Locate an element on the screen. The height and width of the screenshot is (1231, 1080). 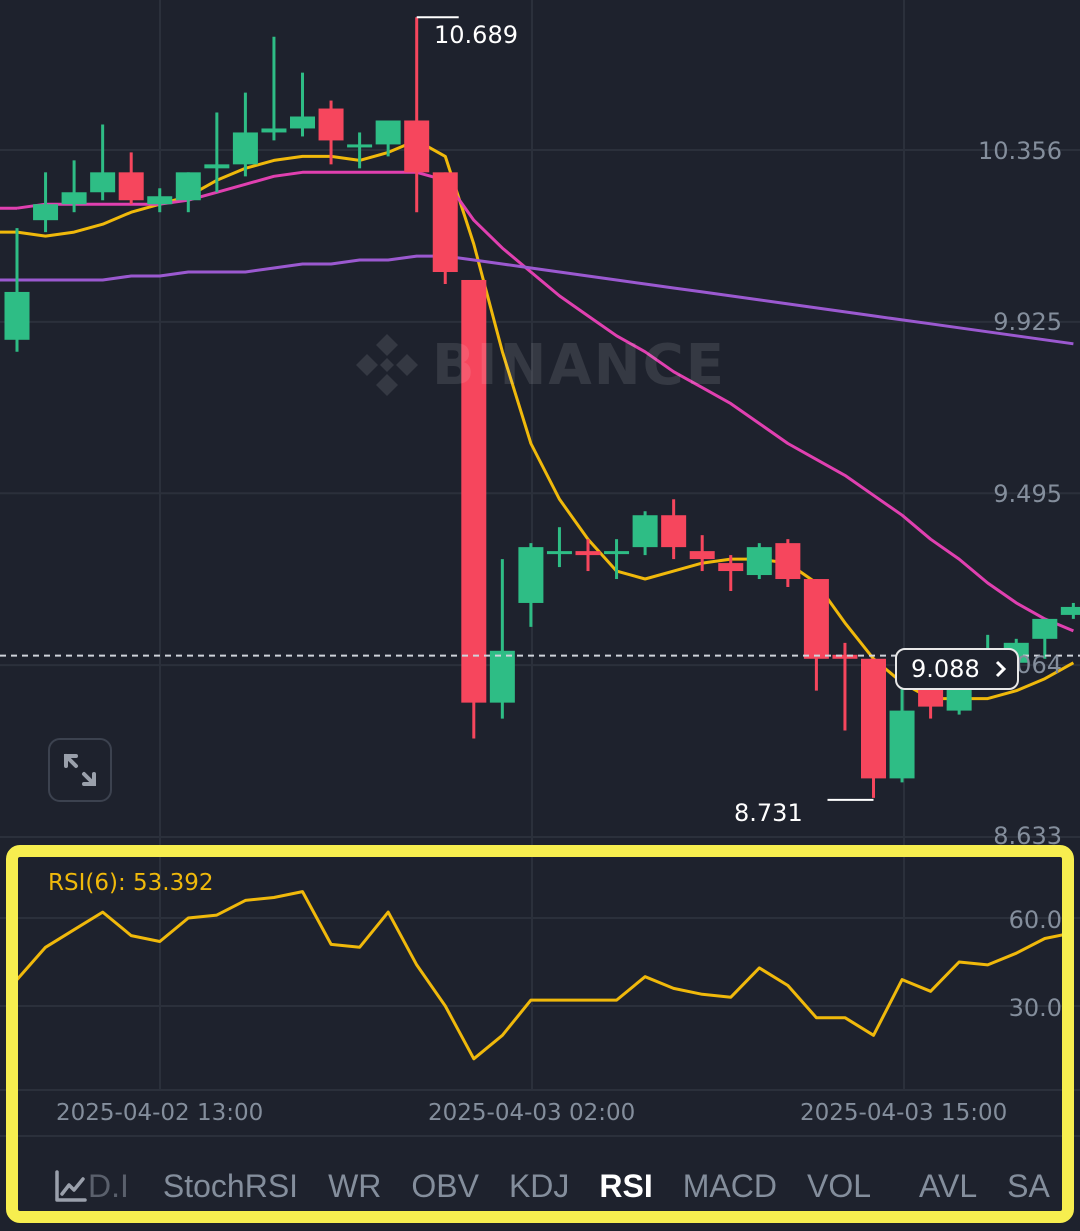
binance-watermark: BINANCE is located at coordinates (539, 365).